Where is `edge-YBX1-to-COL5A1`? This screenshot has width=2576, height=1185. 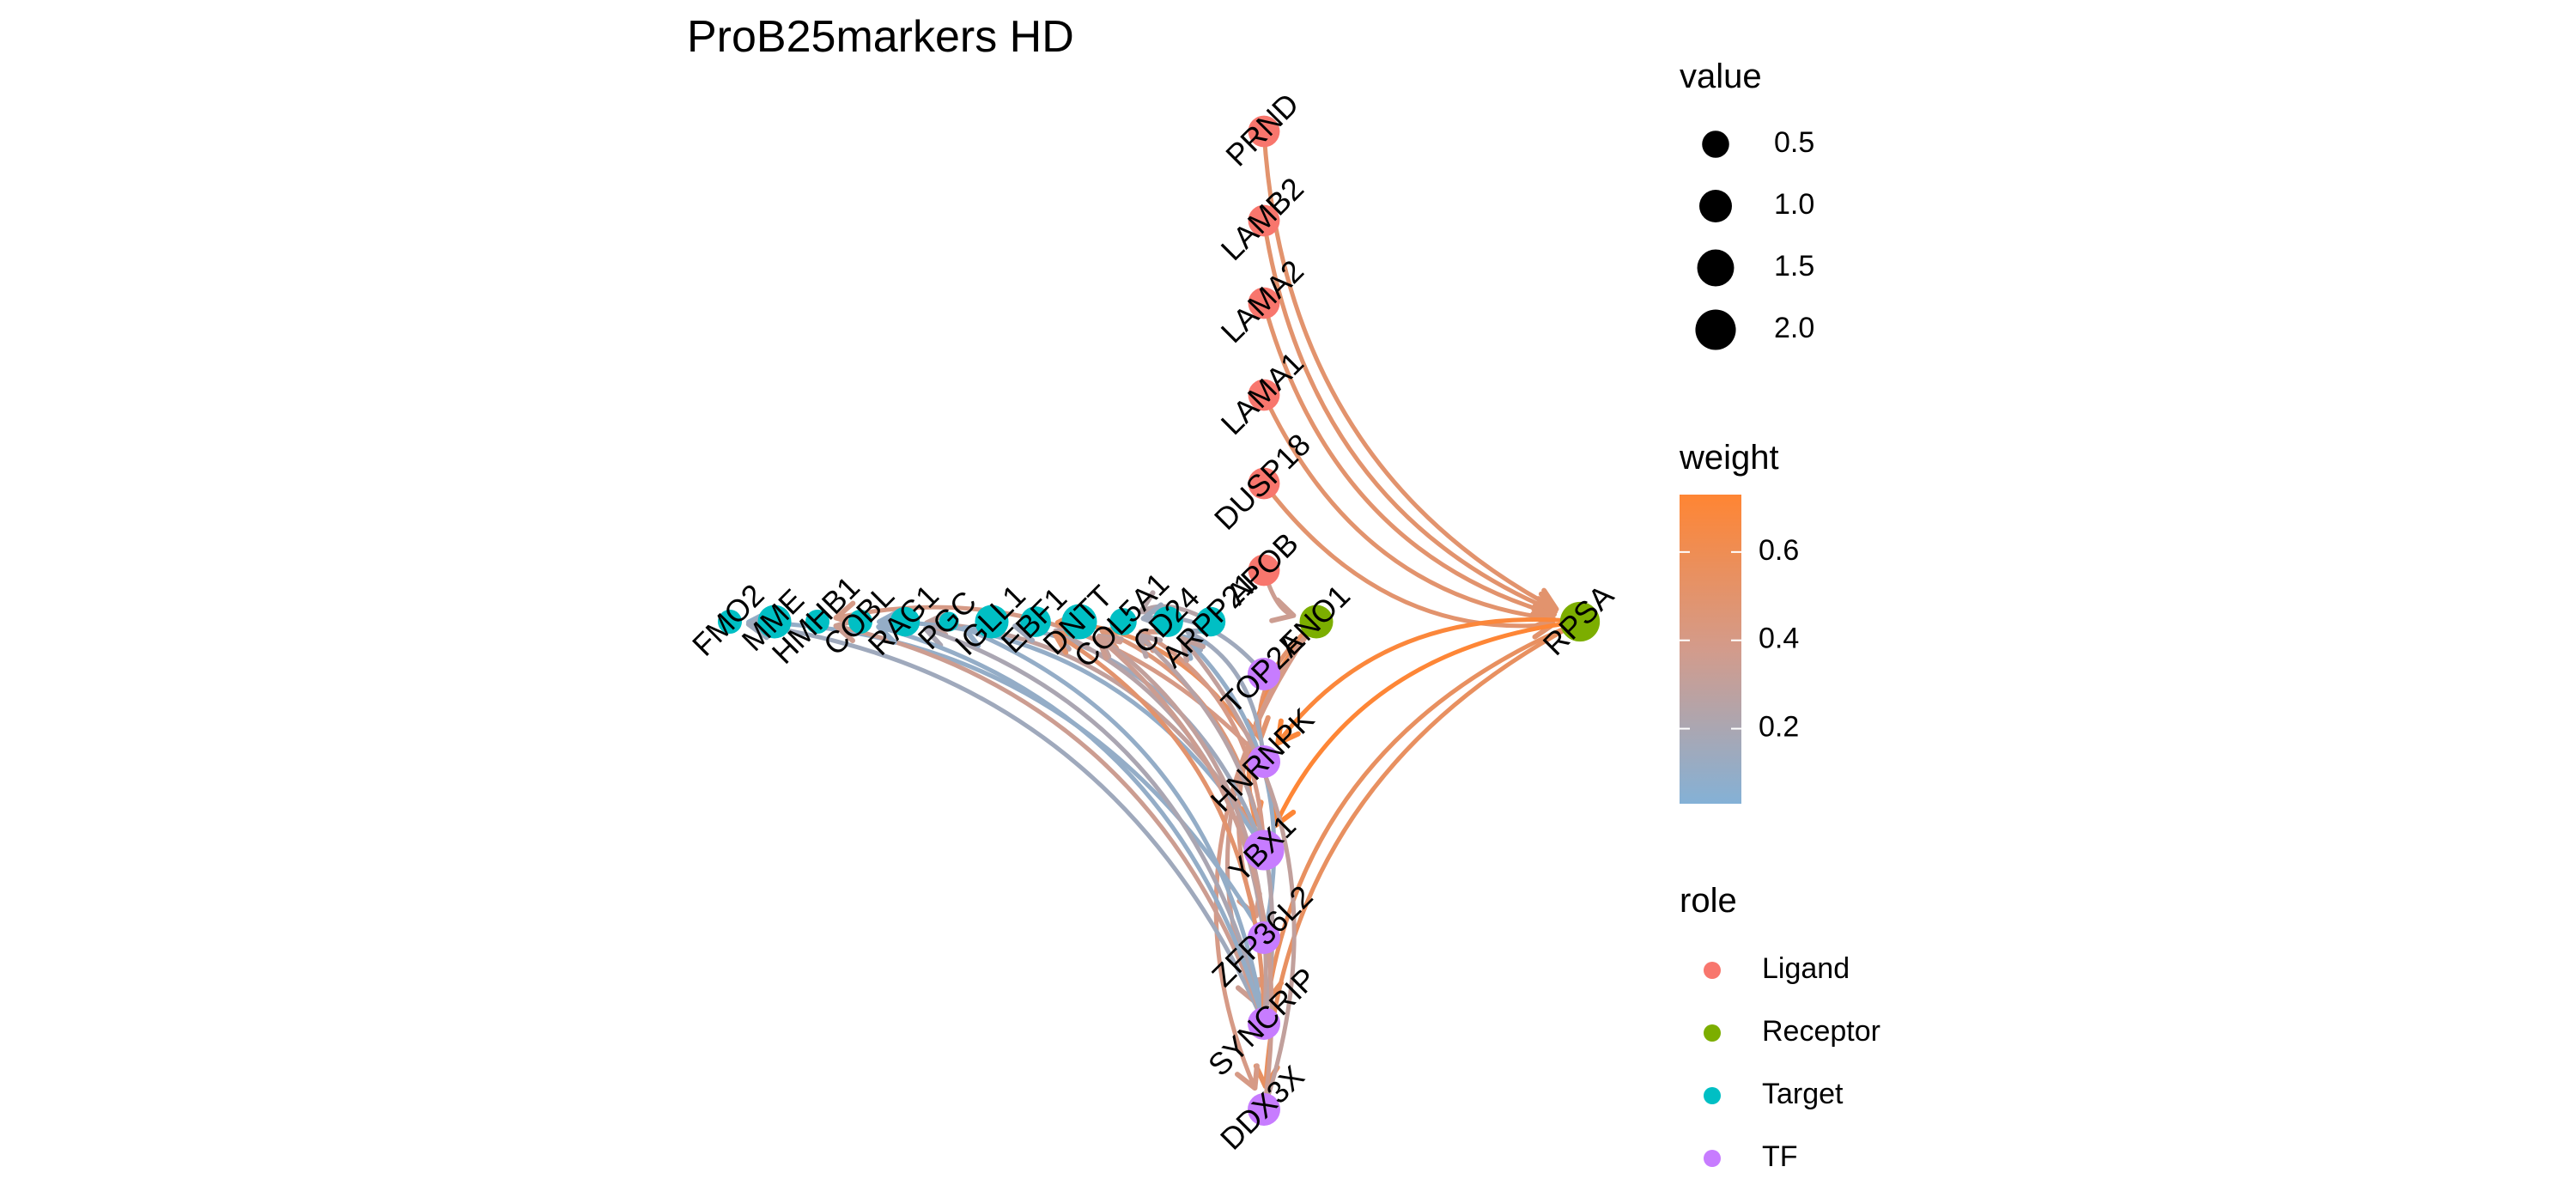 edge-YBX1-to-COL5A1 is located at coordinates (1203, 741).